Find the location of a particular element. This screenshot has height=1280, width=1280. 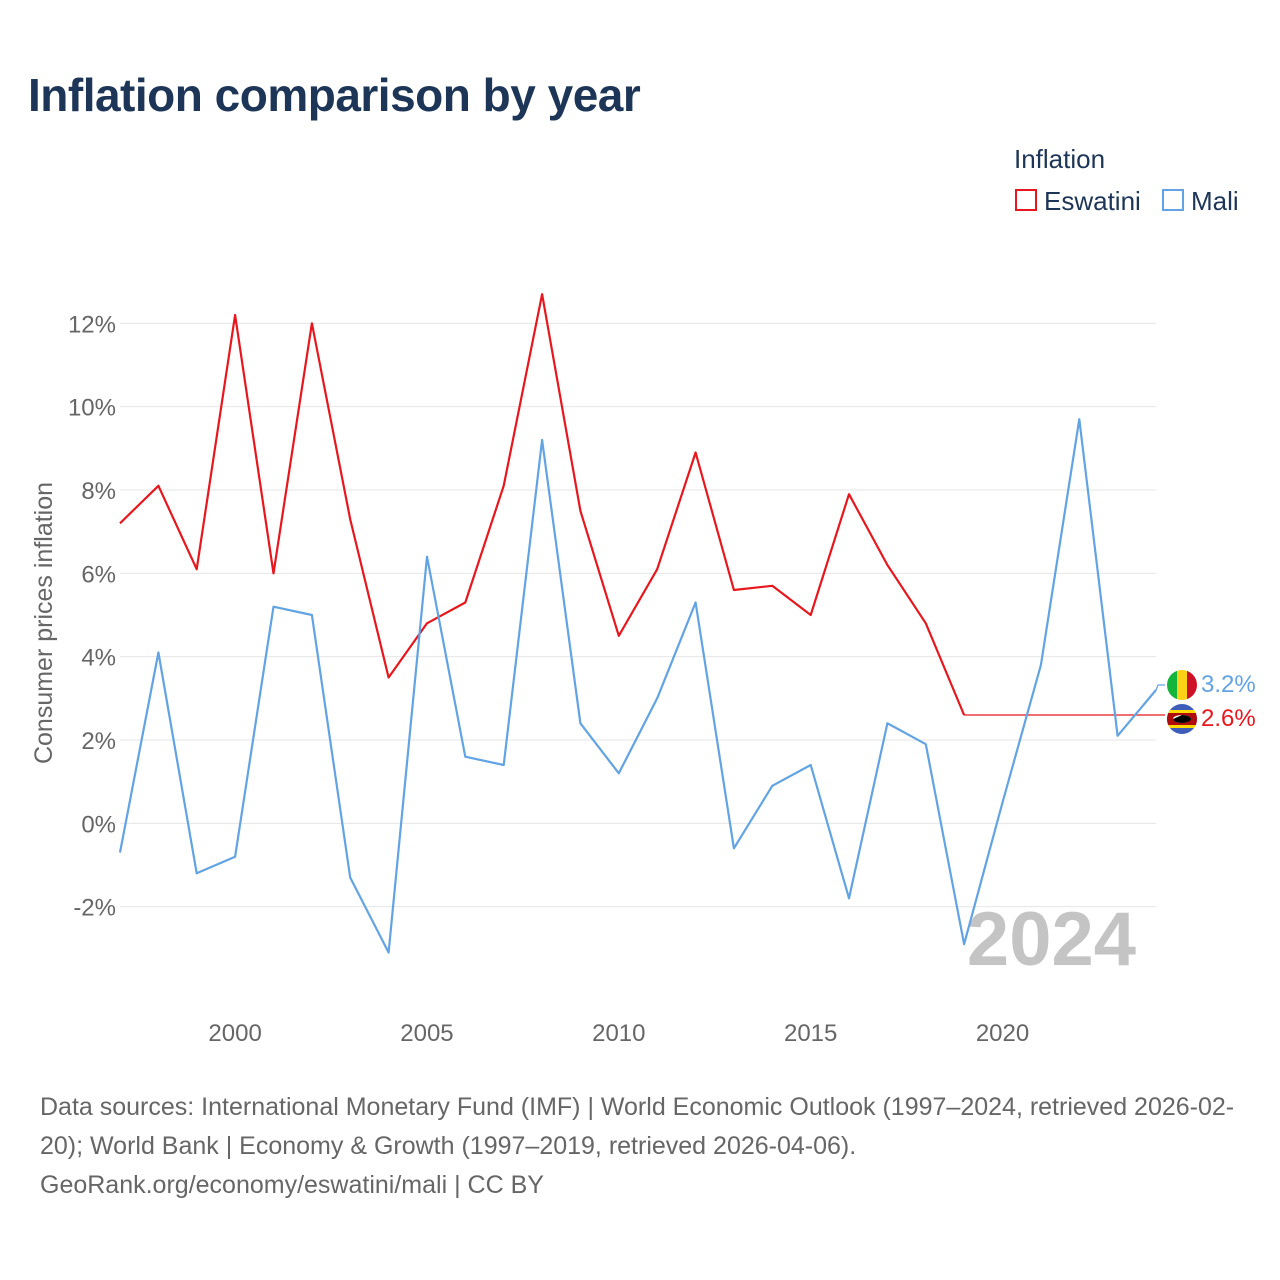

current-year-watermark: 2024 is located at coordinates (1051, 939).